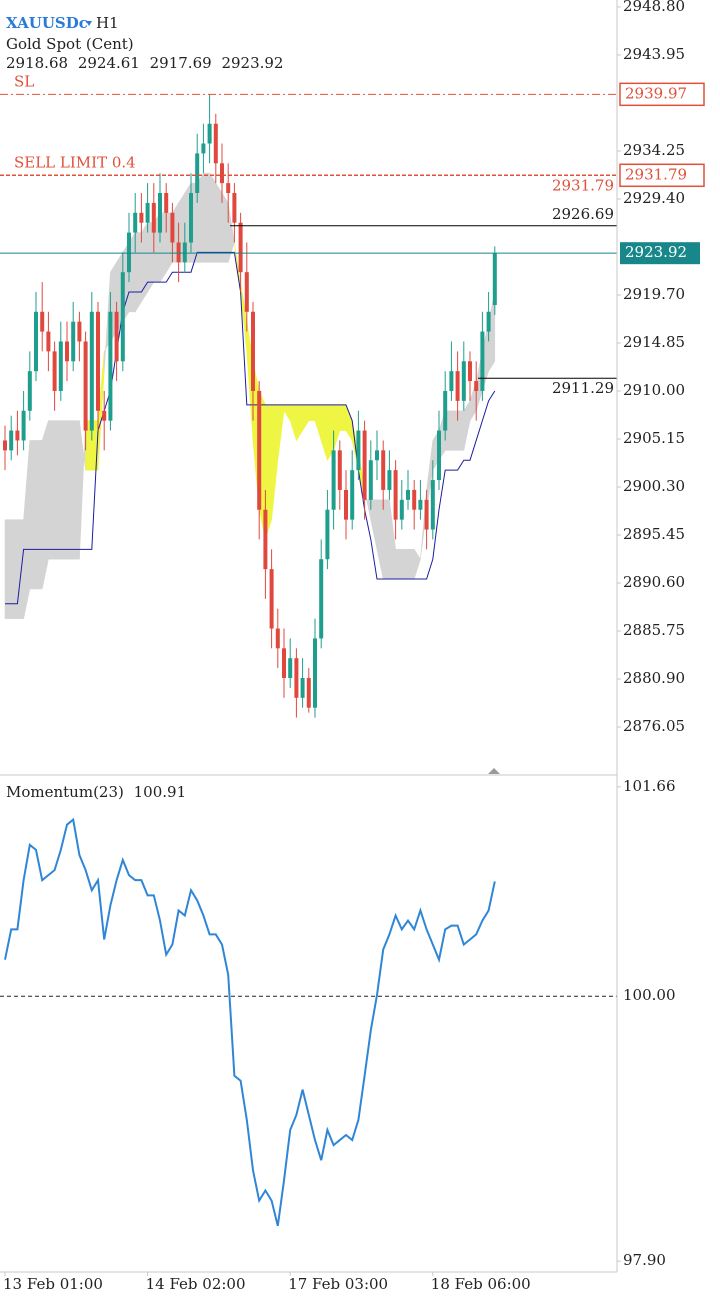 Image resolution: width=720 pixels, height=1304 pixels. What do you see at coordinates (196, 1284) in the screenshot?
I see `x-tick-label: 14 Feb 02:00` at bounding box center [196, 1284].